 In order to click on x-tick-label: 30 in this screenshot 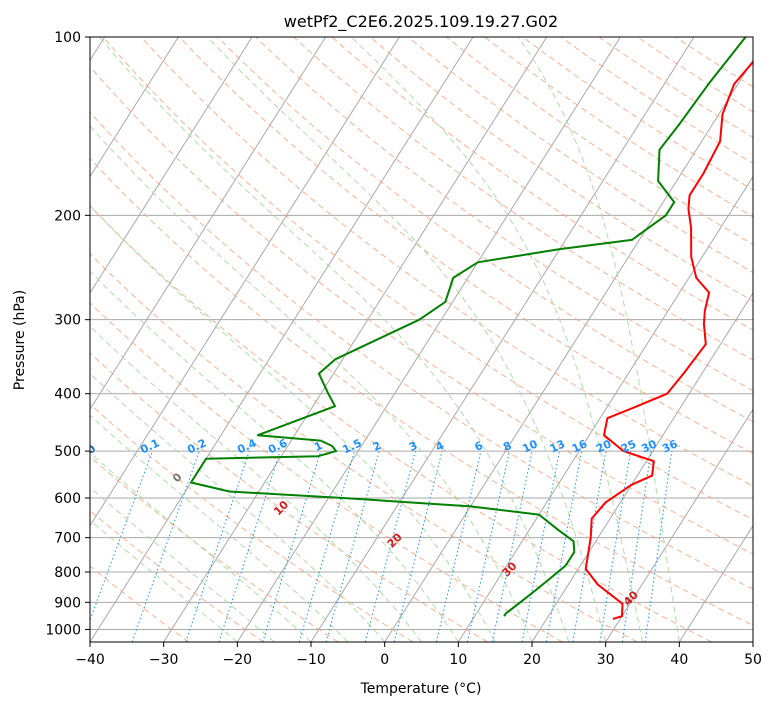, I will do `click(606, 660)`.